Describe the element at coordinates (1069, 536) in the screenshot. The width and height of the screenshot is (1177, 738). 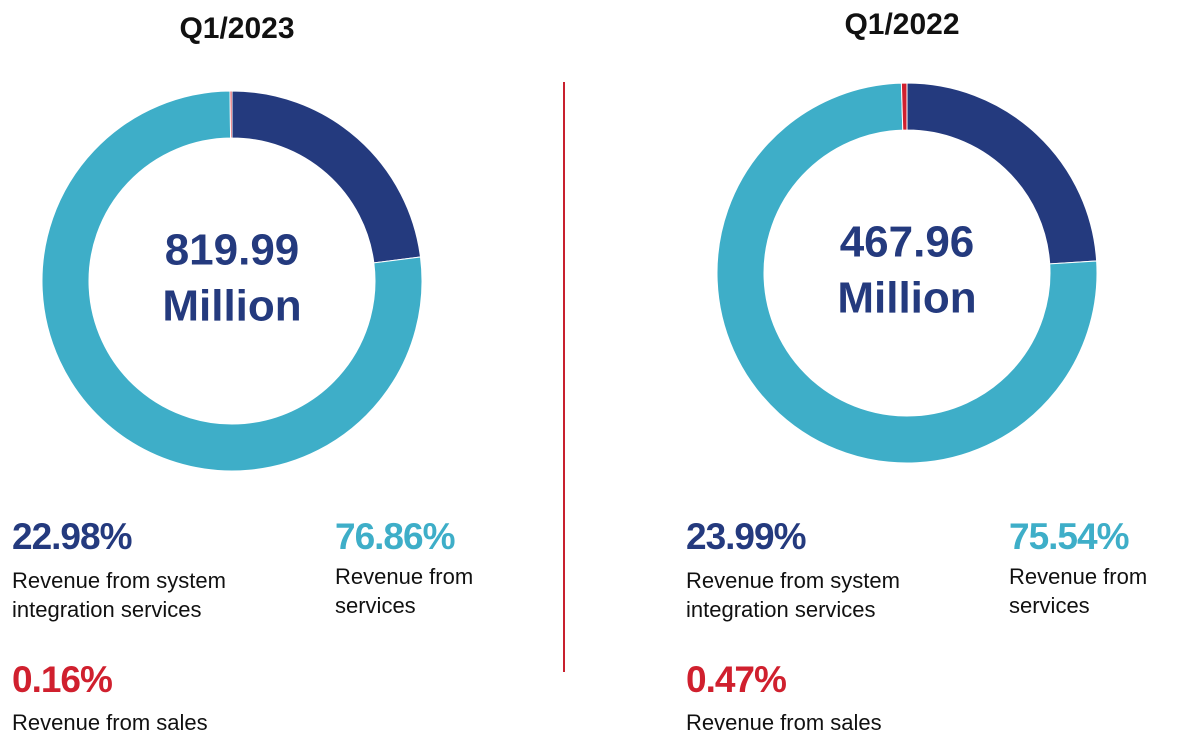
I see `value-label: 75.54%` at that location.